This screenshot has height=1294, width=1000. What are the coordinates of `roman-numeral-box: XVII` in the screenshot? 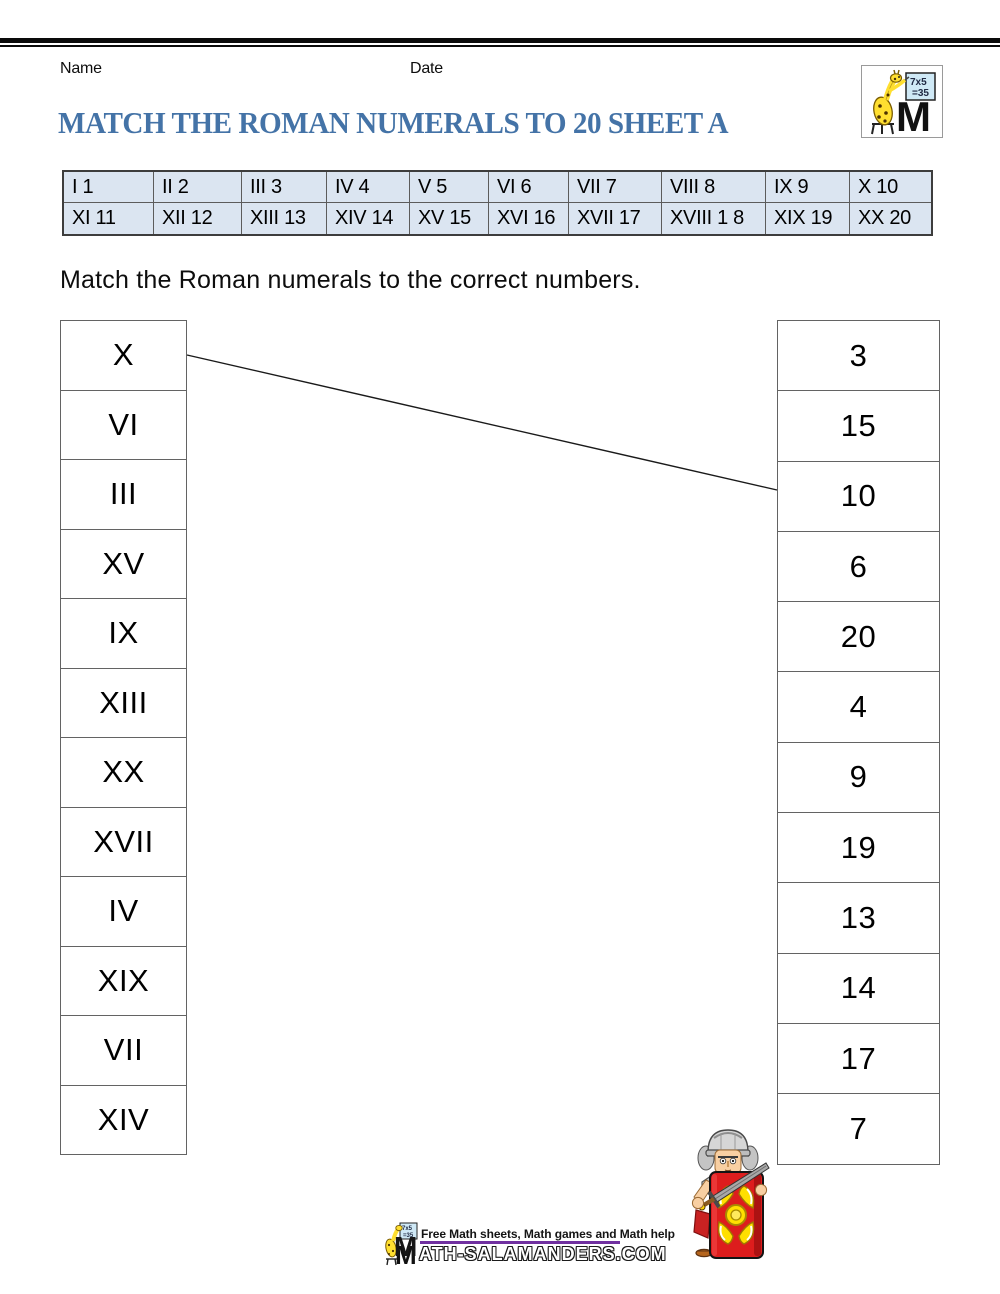 It's located at (123, 841).